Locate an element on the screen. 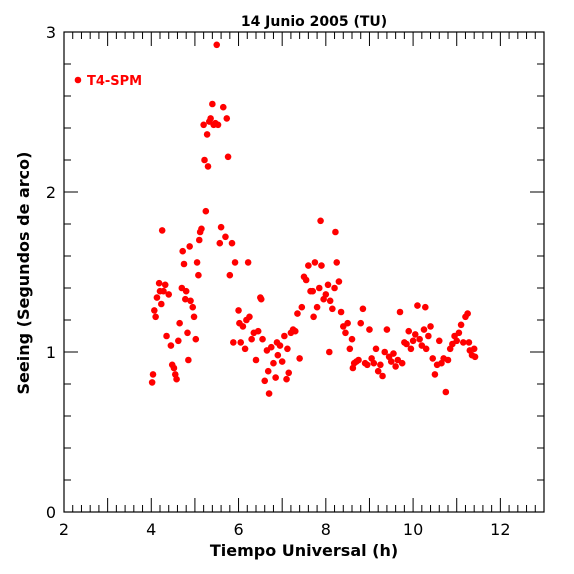  legend-label: T4-SPM is located at coordinates (114, 81).